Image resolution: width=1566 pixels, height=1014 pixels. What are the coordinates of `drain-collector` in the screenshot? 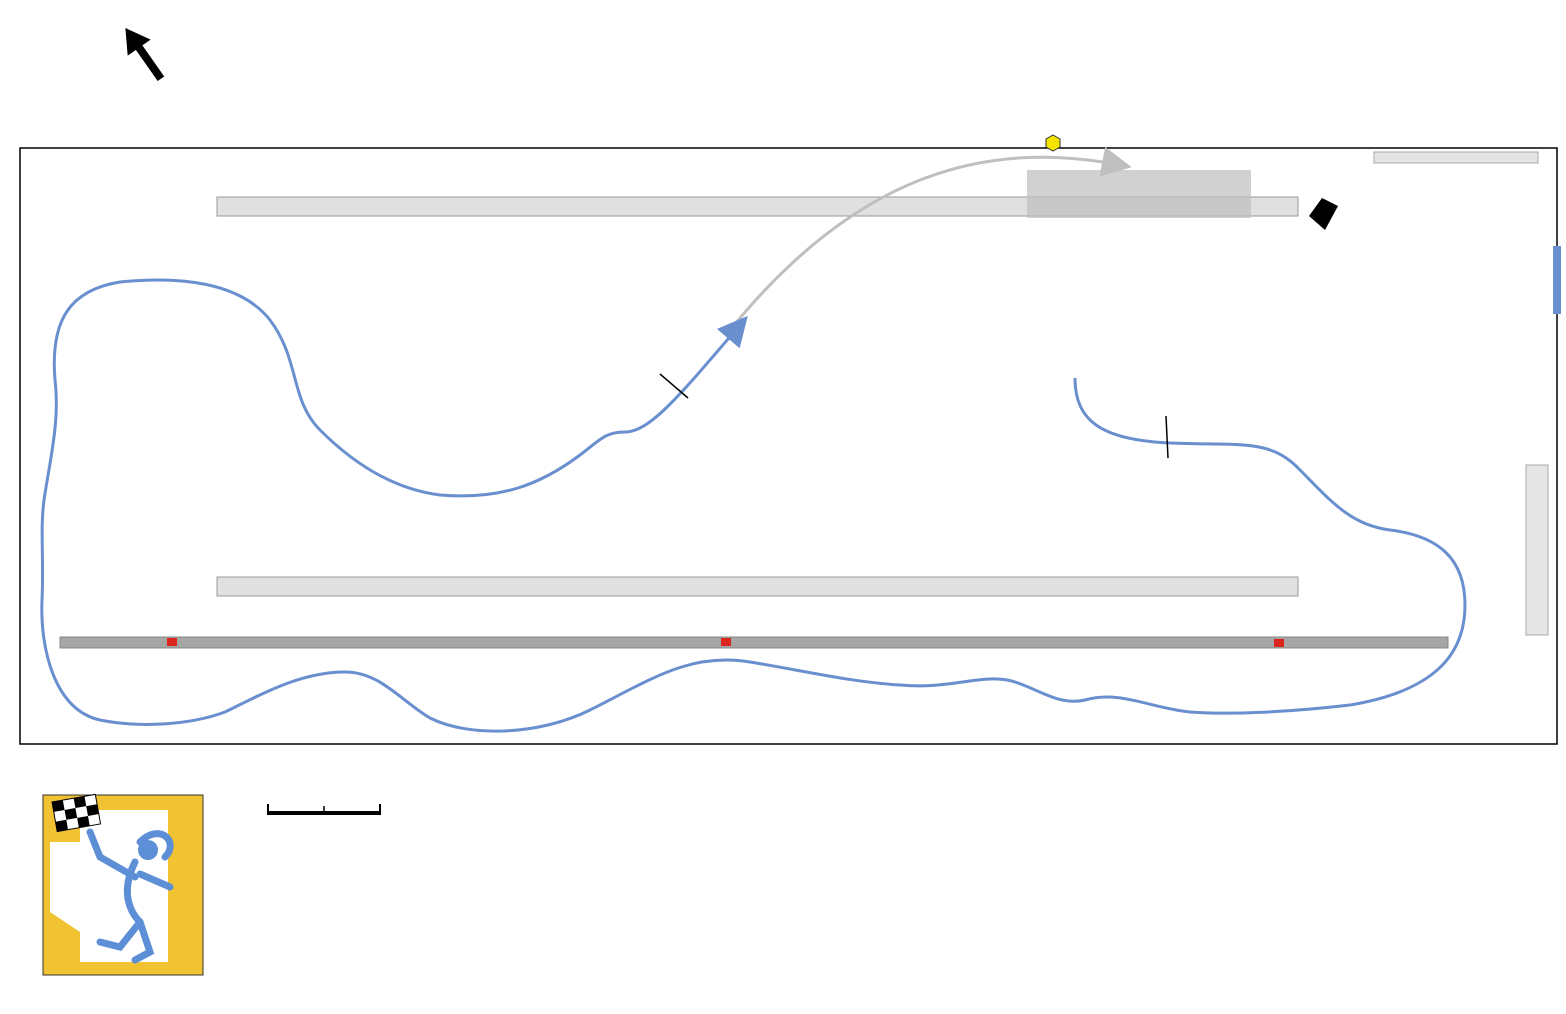 It's located at (754, 642).